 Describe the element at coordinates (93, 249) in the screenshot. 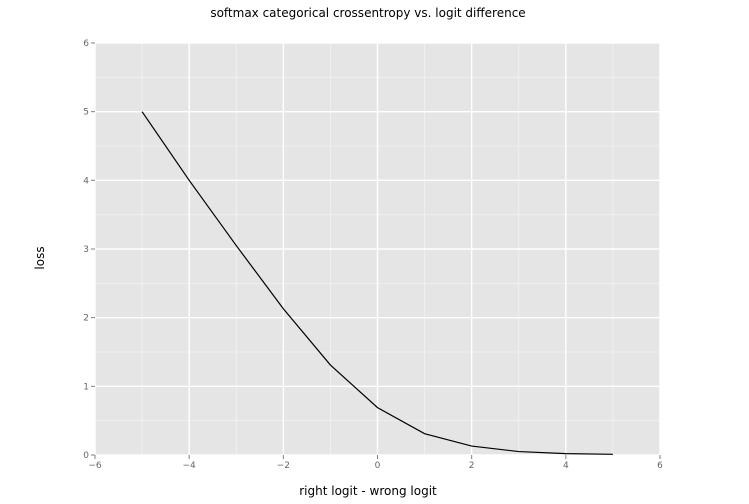

I see `y-axis-ticks` at that location.